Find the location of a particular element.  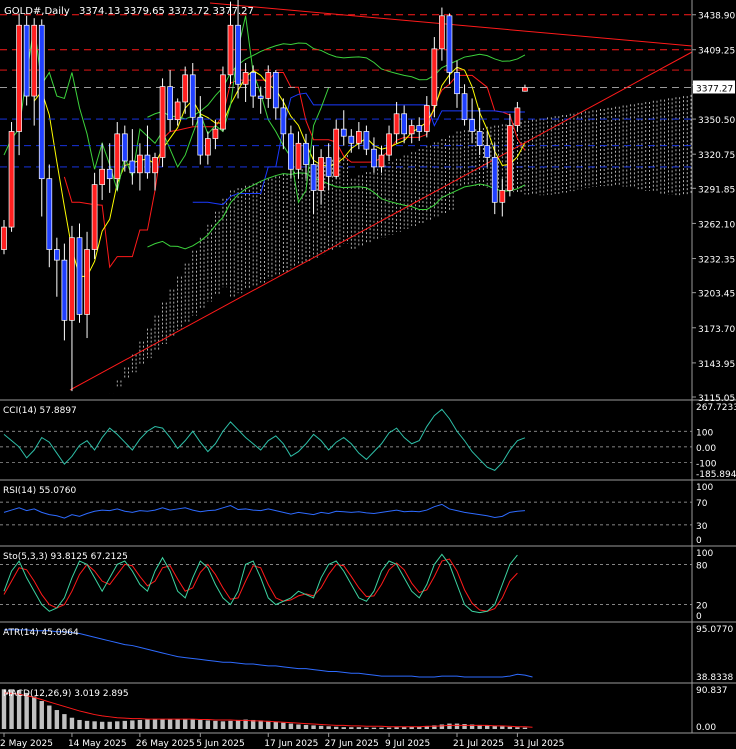

rsi-title: RSI(14) 55.0760 is located at coordinates (39, 491).